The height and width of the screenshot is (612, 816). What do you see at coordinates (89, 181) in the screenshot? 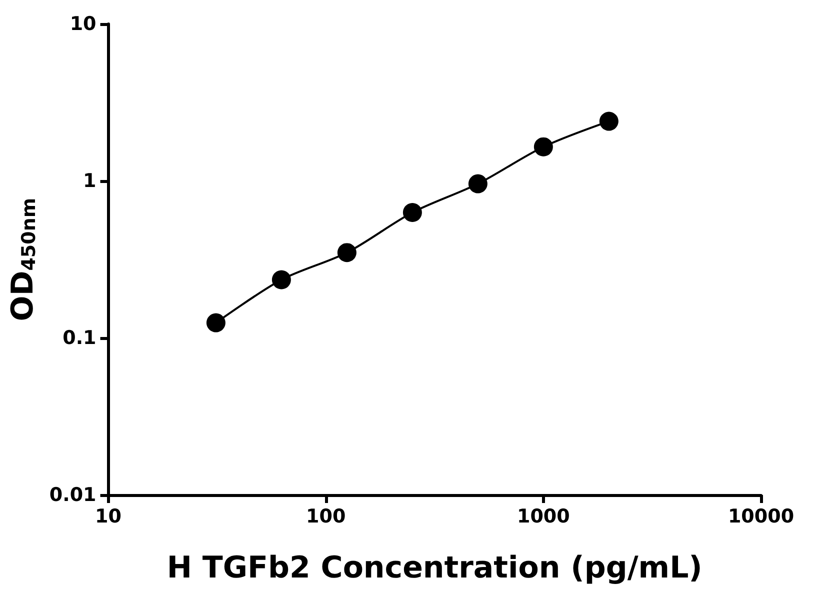
I see `y-tick-label: 1` at bounding box center [89, 181].